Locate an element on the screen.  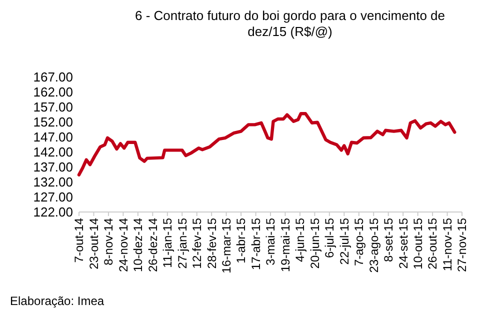
x-tick-label: 27-nov-15 is located at coordinates (462, 245).